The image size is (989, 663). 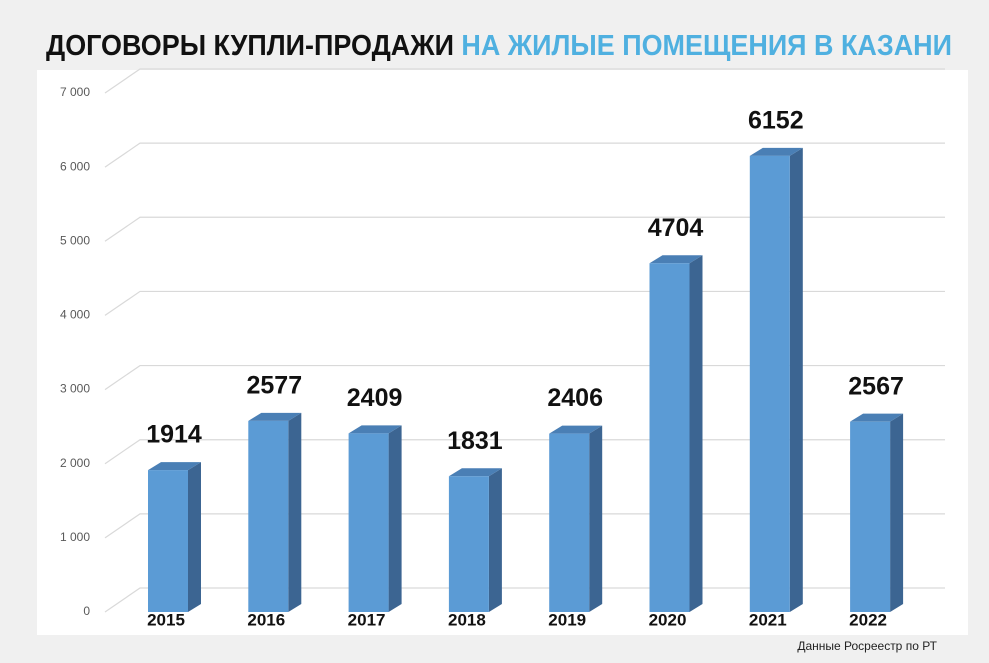 I want to click on x-tick-label: 2017, so click(x=367, y=619).